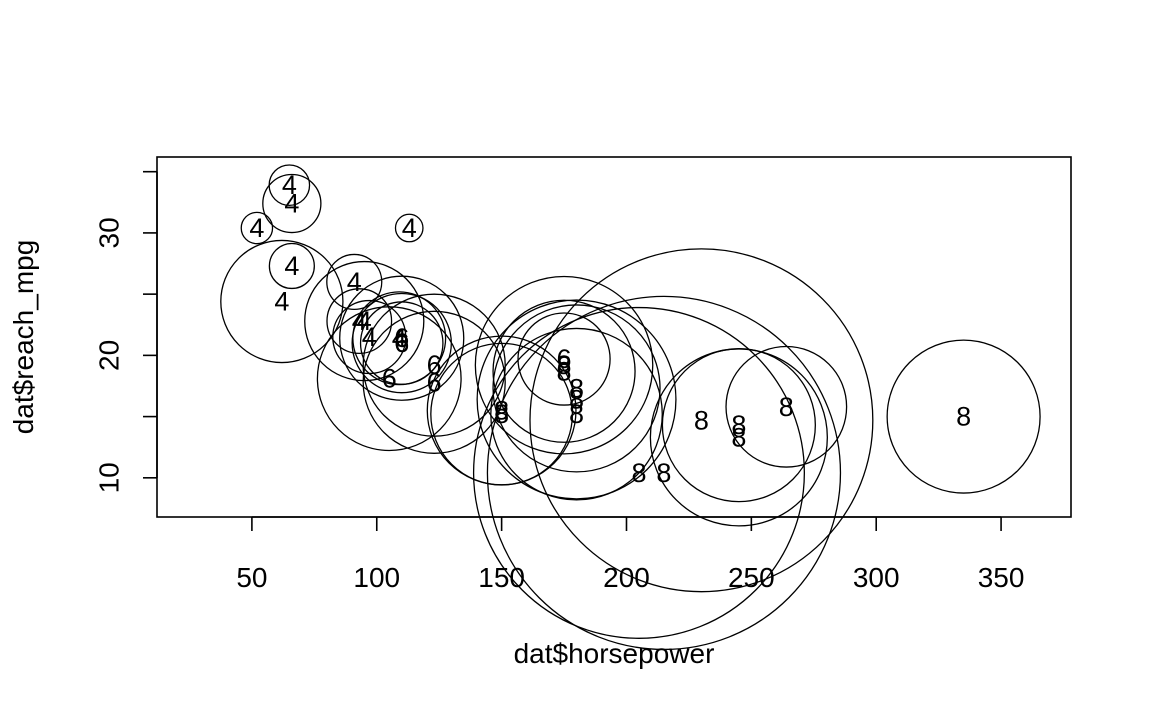 The image size is (1152, 714). What do you see at coordinates (376, 577) in the screenshot?
I see `x-tick-label: 100` at bounding box center [376, 577].